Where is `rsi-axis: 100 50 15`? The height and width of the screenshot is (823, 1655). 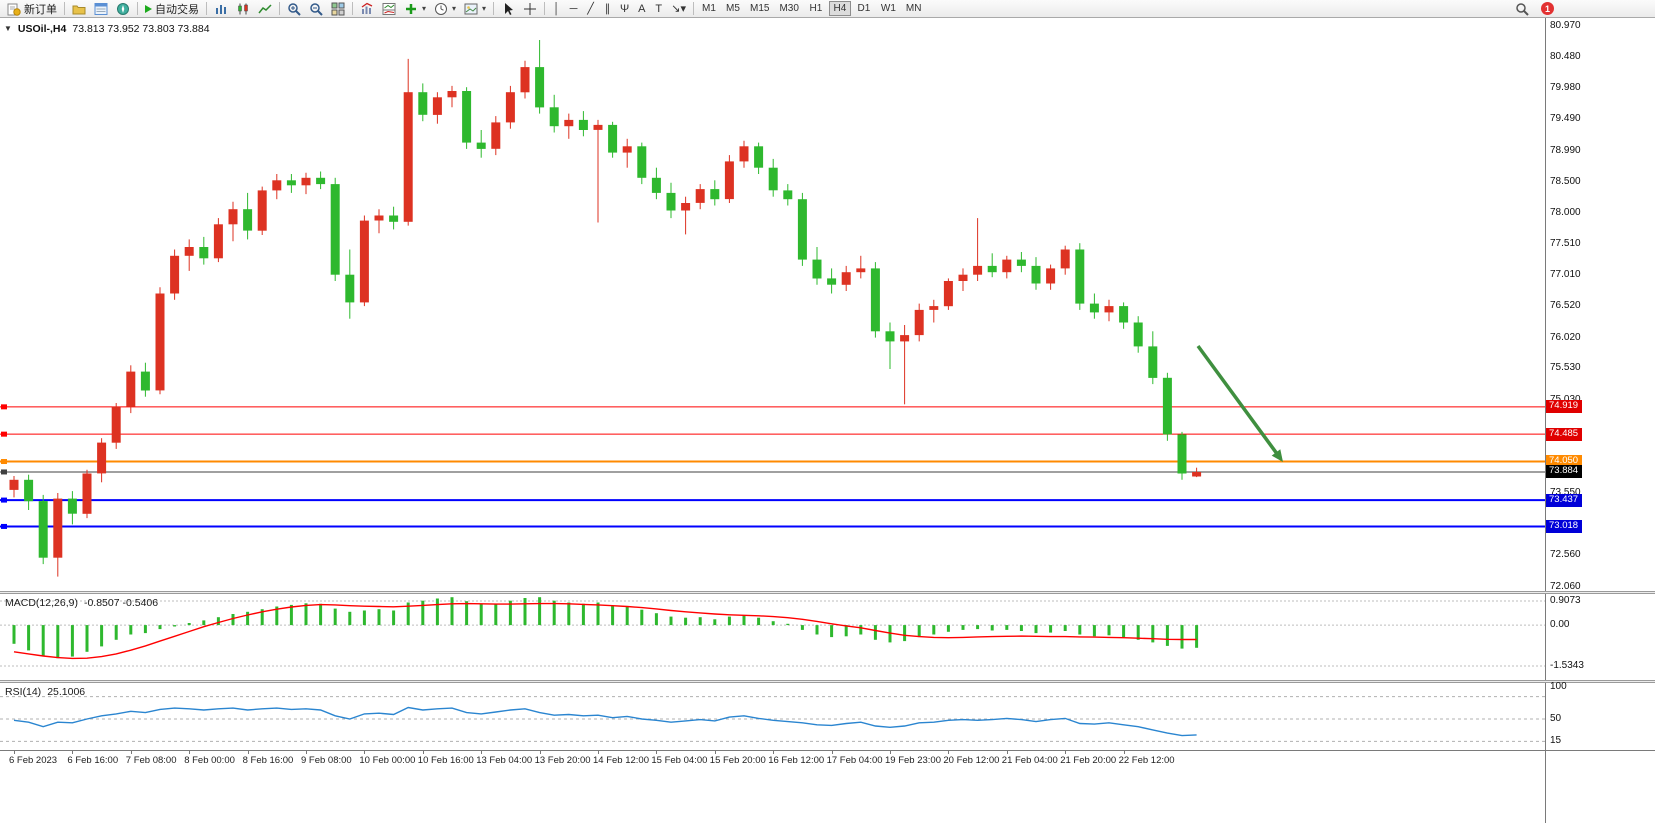
rsi-axis: 100 50 15 is located at coordinates (1600, 715).